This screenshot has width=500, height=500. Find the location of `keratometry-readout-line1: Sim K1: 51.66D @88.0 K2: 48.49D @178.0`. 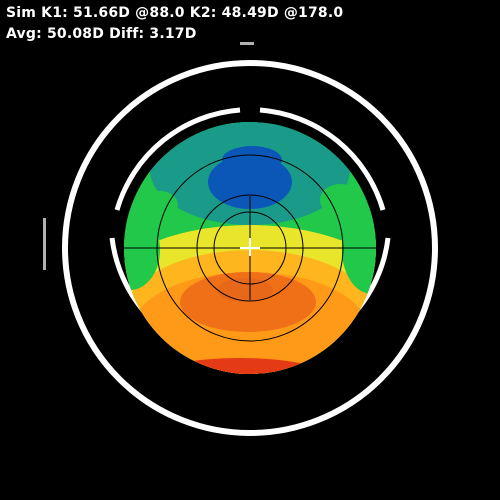

keratometry-readout-line1: Sim K1: 51.66D @88.0 K2: 48.49D @178.0 is located at coordinates (175, 13).